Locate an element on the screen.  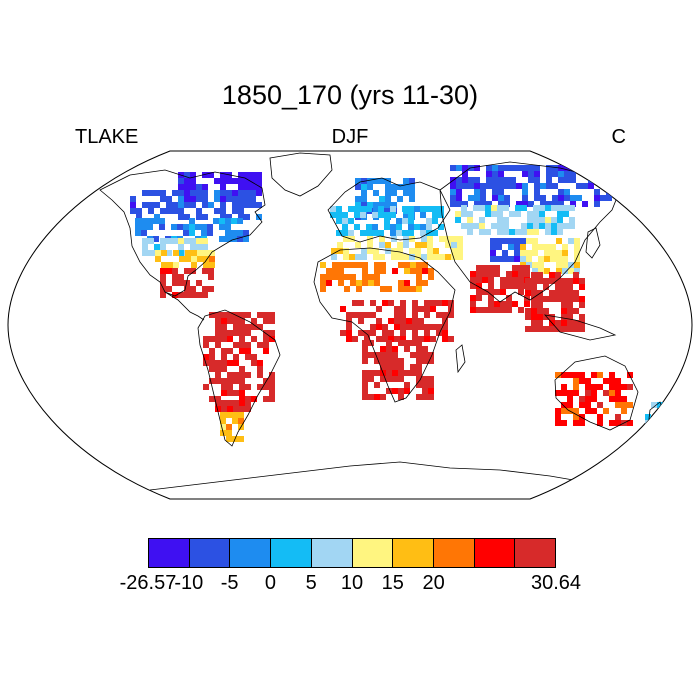
cell-china is located at coordinates (547, 259).